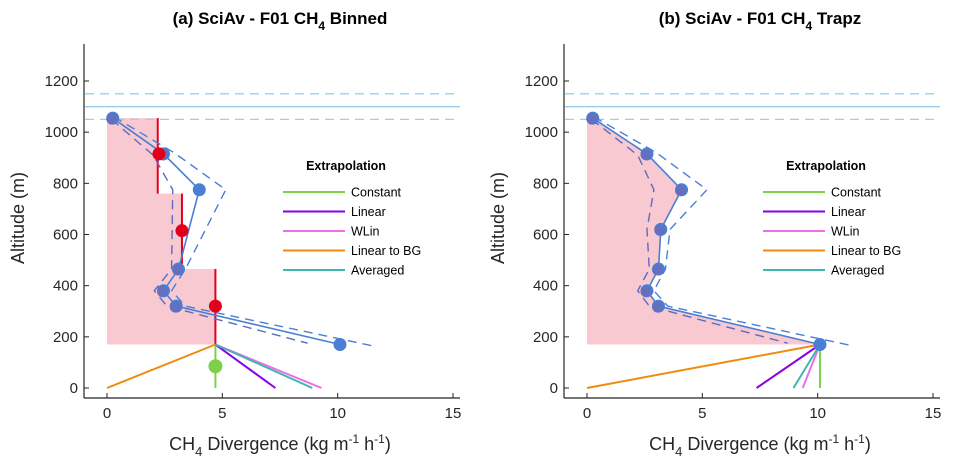  Describe the element at coordinates (245, 366) in the screenshot. I see `panel-a-extrapolation-linear` at that location.